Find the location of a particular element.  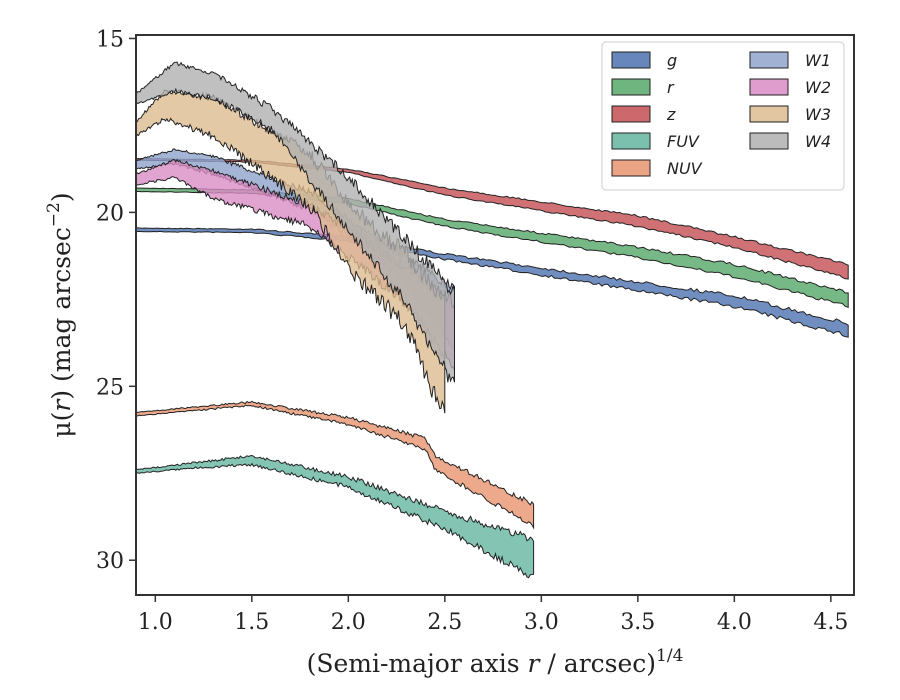

legend-item-g: g is located at coordinates (644, 60).